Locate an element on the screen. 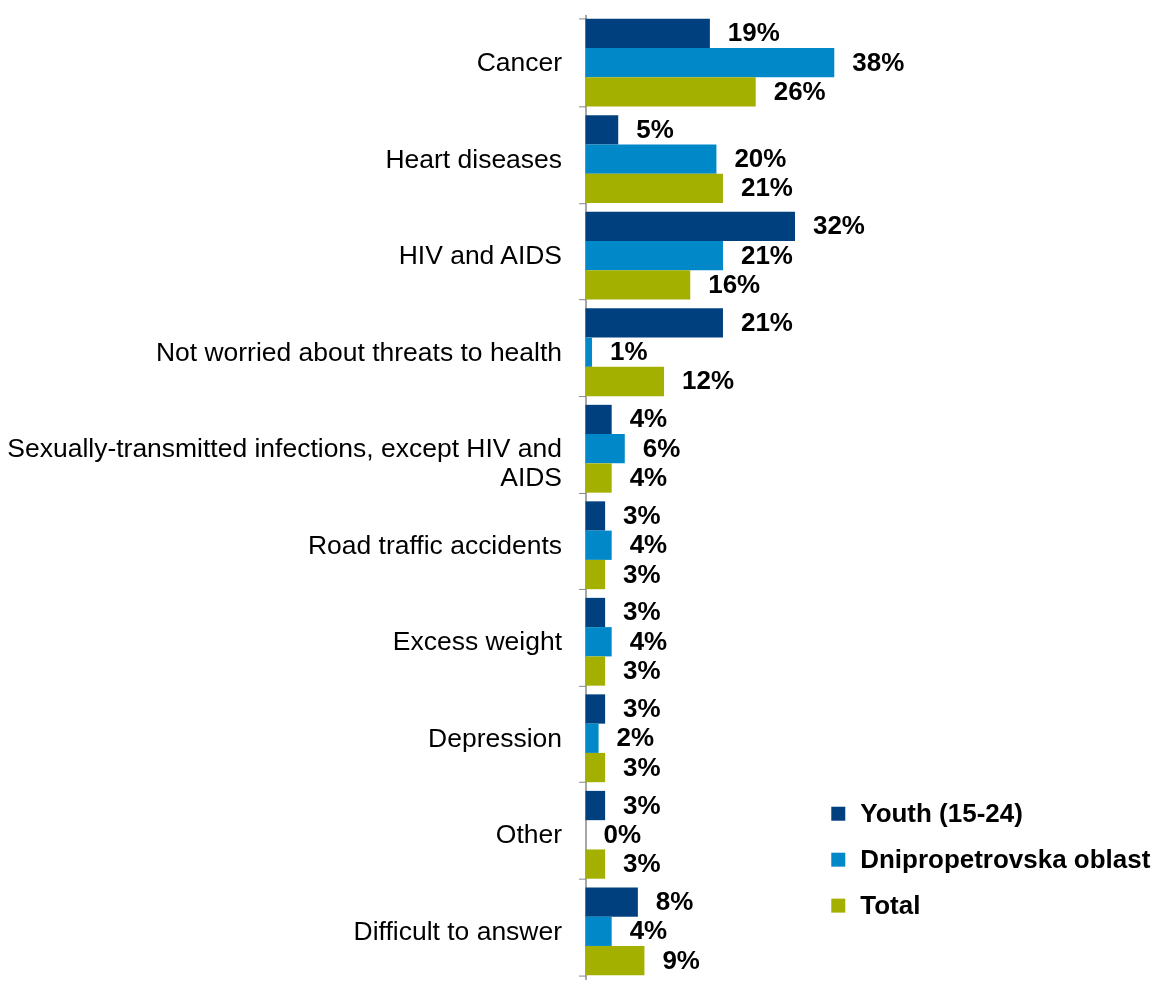 This screenshot has height=983, width=1153. data-label: 5% is located at coordinates (655, 128).